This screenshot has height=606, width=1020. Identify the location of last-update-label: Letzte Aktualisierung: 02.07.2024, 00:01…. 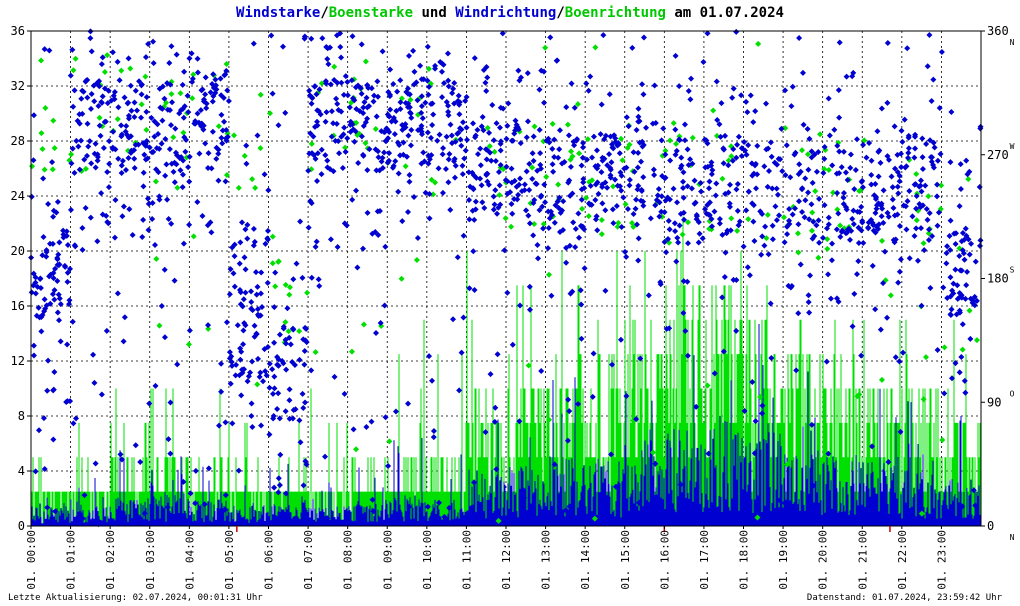
(135, 598).